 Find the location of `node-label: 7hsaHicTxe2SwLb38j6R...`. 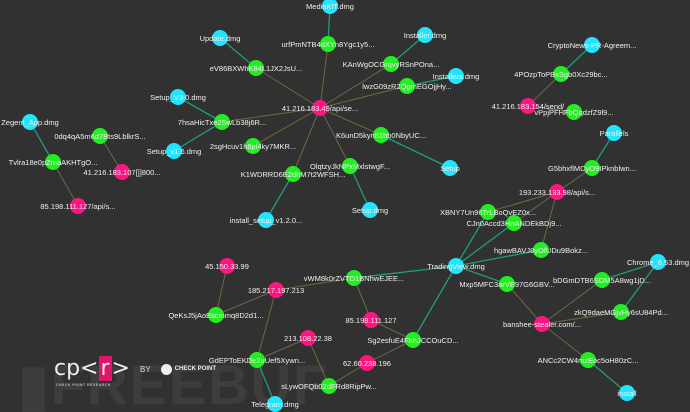

node-label: 7hsaHicTxe2SwLb38j6R... is located at coordinates (222, 122).